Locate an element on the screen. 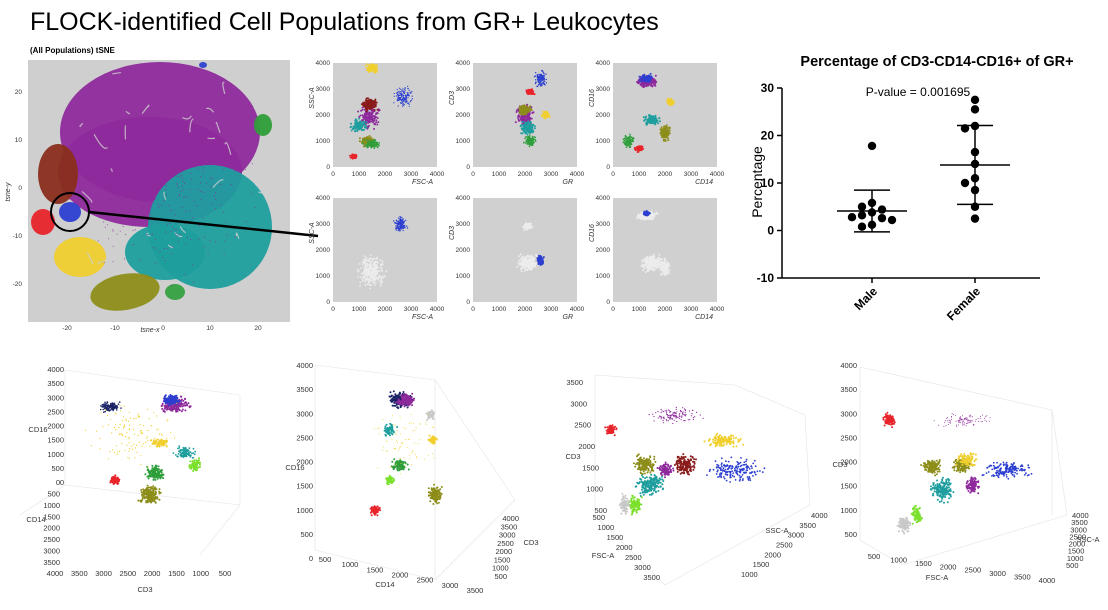  tsne-x-tick: -10 is located at coordinates (115, 328).